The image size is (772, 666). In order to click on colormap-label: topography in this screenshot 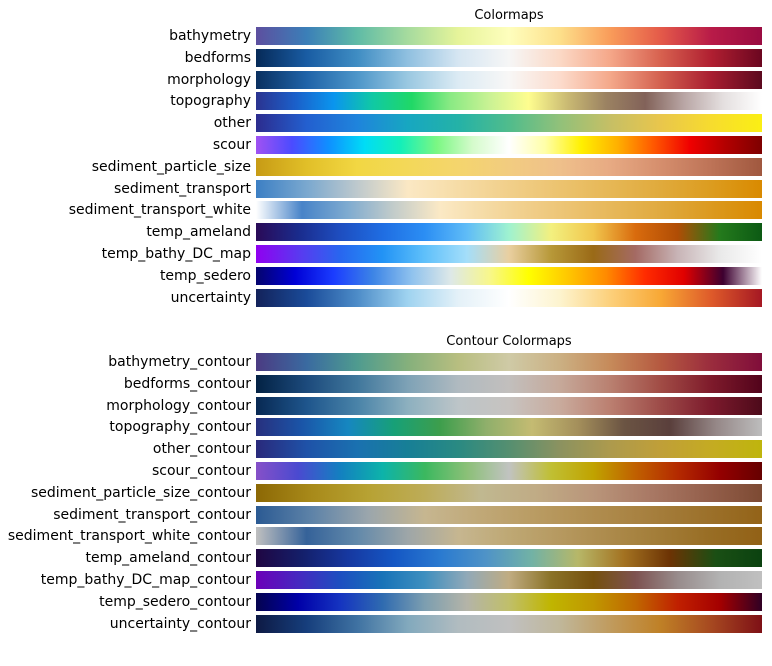, I will do `click(210, 101)`.